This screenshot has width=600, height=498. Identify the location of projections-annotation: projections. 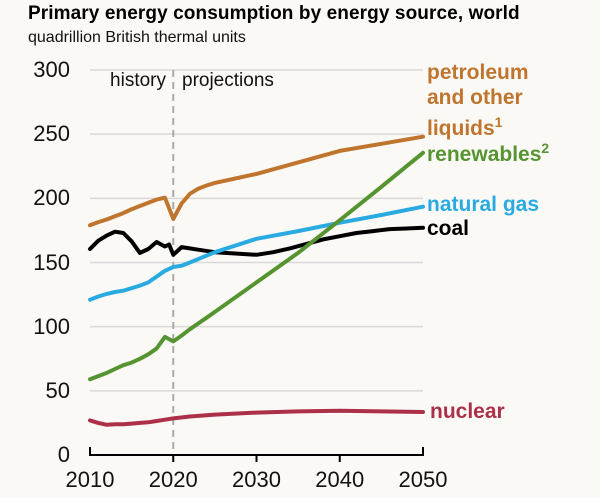
(228, 80).